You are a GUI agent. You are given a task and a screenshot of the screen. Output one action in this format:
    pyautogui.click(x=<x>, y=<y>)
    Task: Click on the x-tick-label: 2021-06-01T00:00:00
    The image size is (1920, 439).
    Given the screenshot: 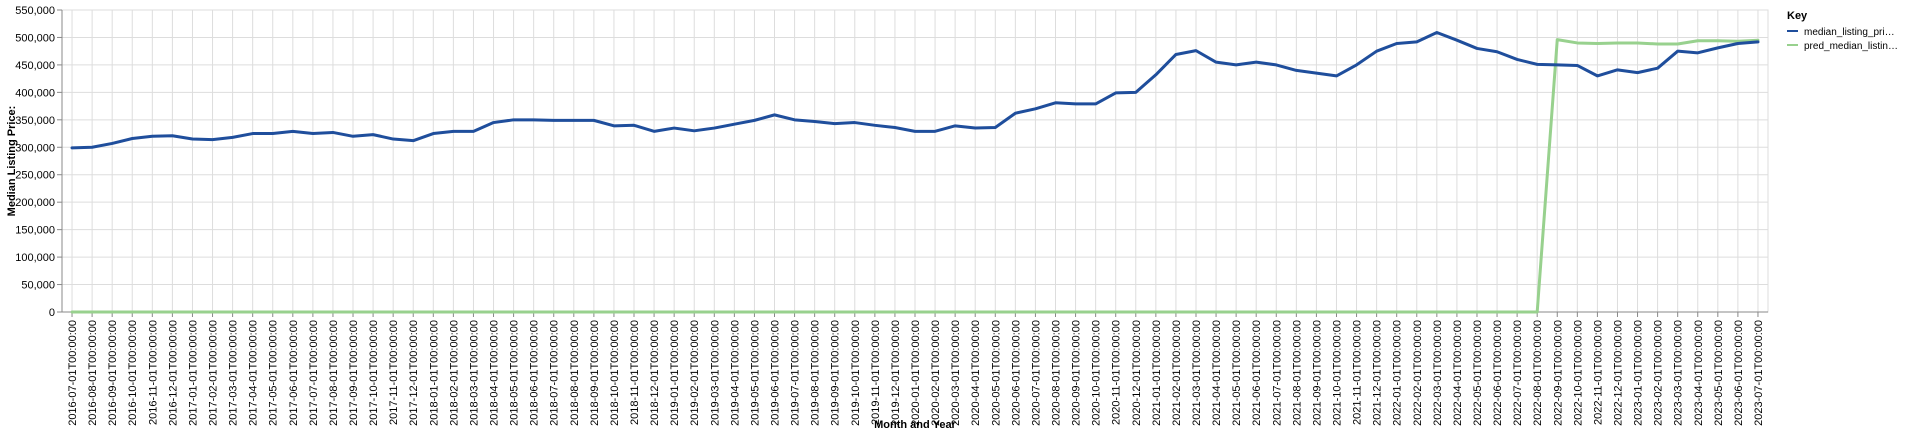 What is the action you would take?
    pyautogui.click(x=1257, y=373)
    